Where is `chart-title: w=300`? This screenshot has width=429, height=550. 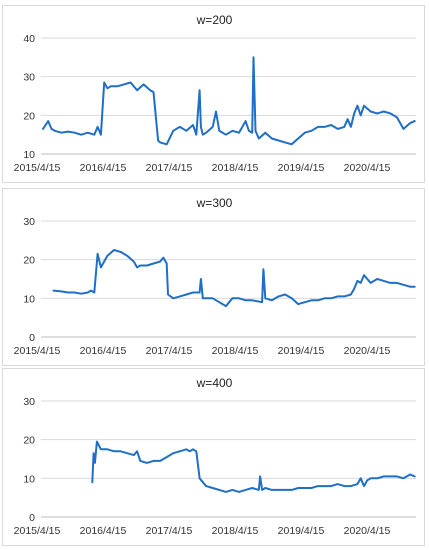 chart-title: w=300 is located at coordinates (214, 203).